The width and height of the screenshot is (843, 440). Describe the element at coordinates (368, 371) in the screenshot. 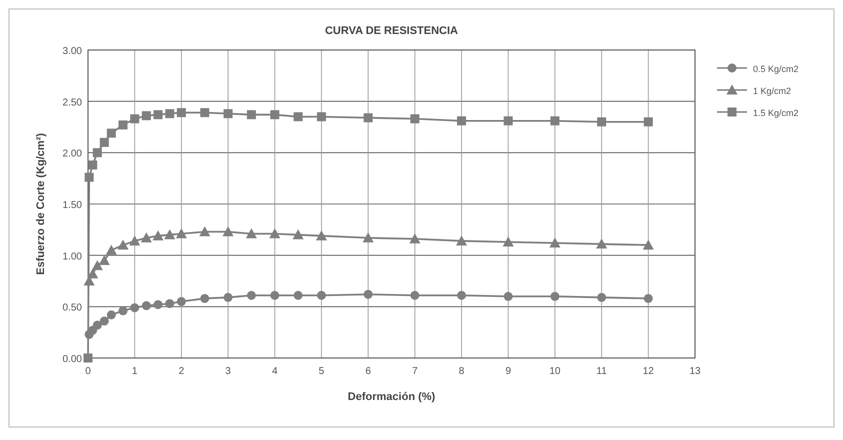

I see `x-tick-label: 6` at that location.